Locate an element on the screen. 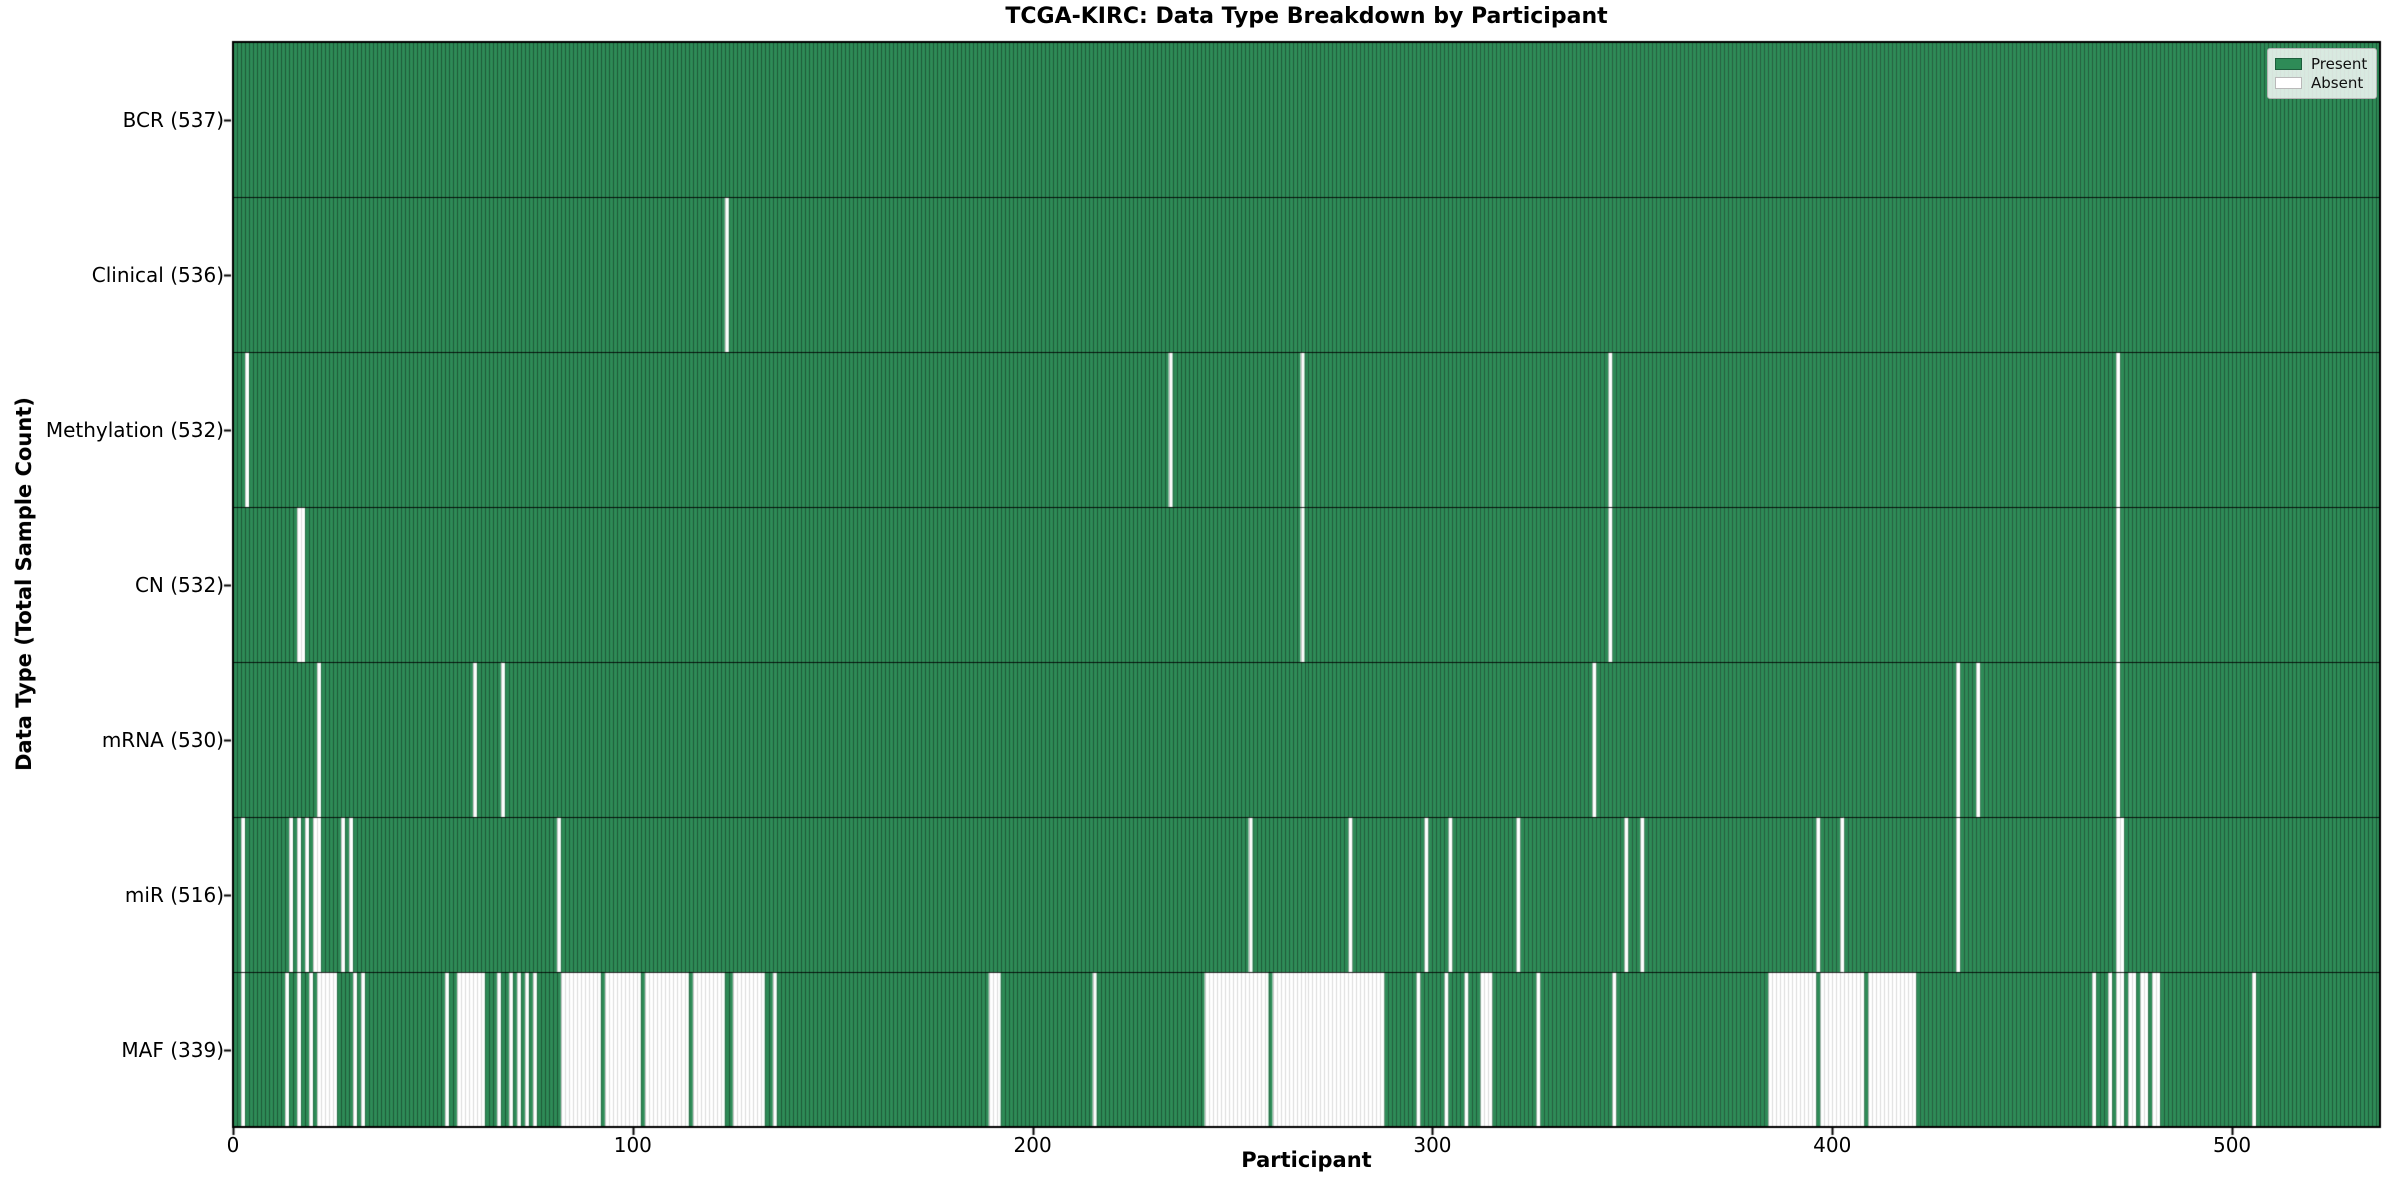  x-tick-label: 0 is located at coordinates (233, 1145).